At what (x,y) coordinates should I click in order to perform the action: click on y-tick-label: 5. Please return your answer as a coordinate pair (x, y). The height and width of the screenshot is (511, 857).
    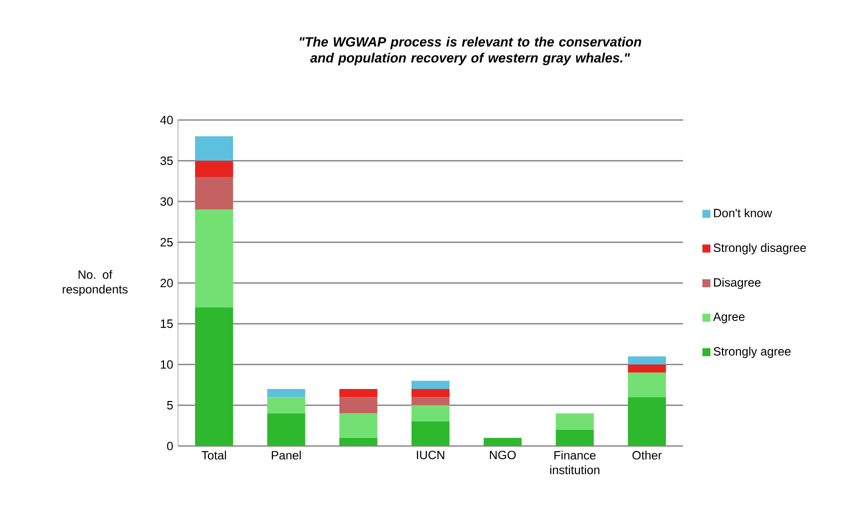
    Looking at the image, I should click on (170, 405).